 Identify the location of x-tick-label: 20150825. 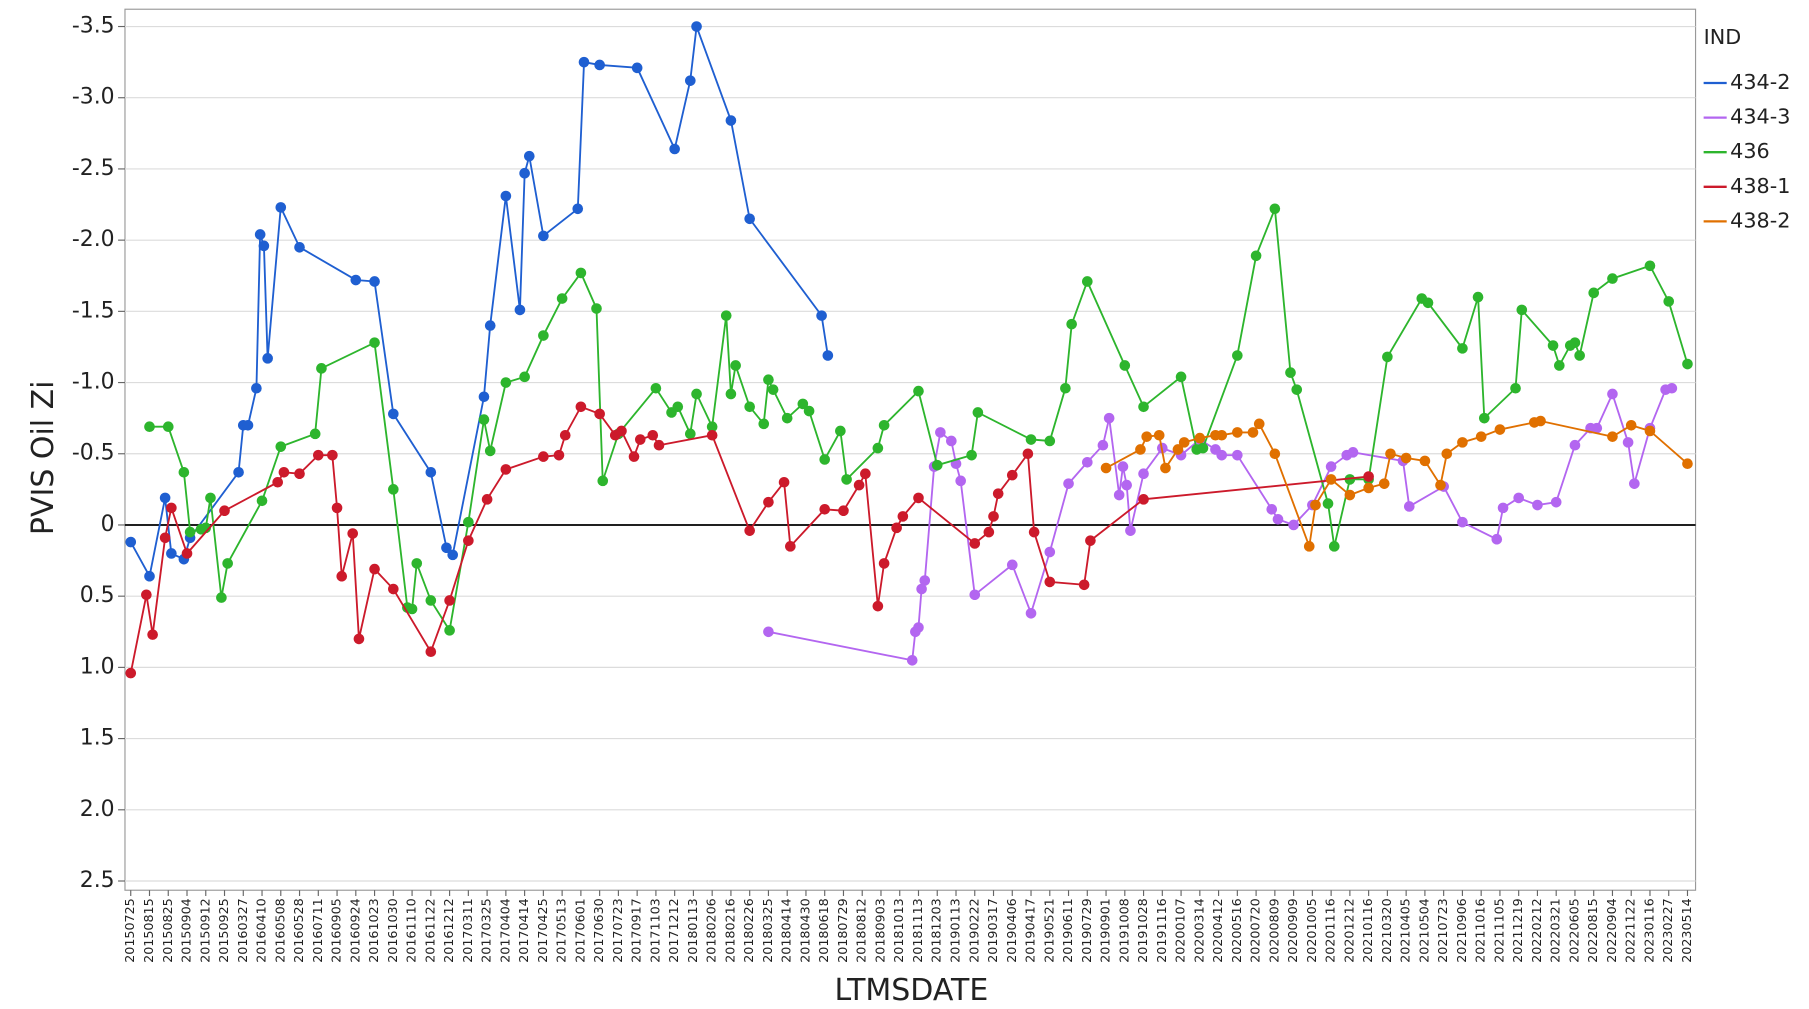
(167, 930).